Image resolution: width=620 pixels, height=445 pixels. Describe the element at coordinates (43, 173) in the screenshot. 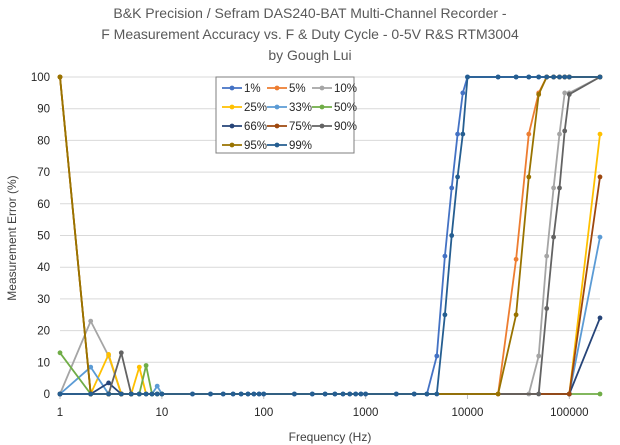

I see `y-tick-label: 70` at that location.